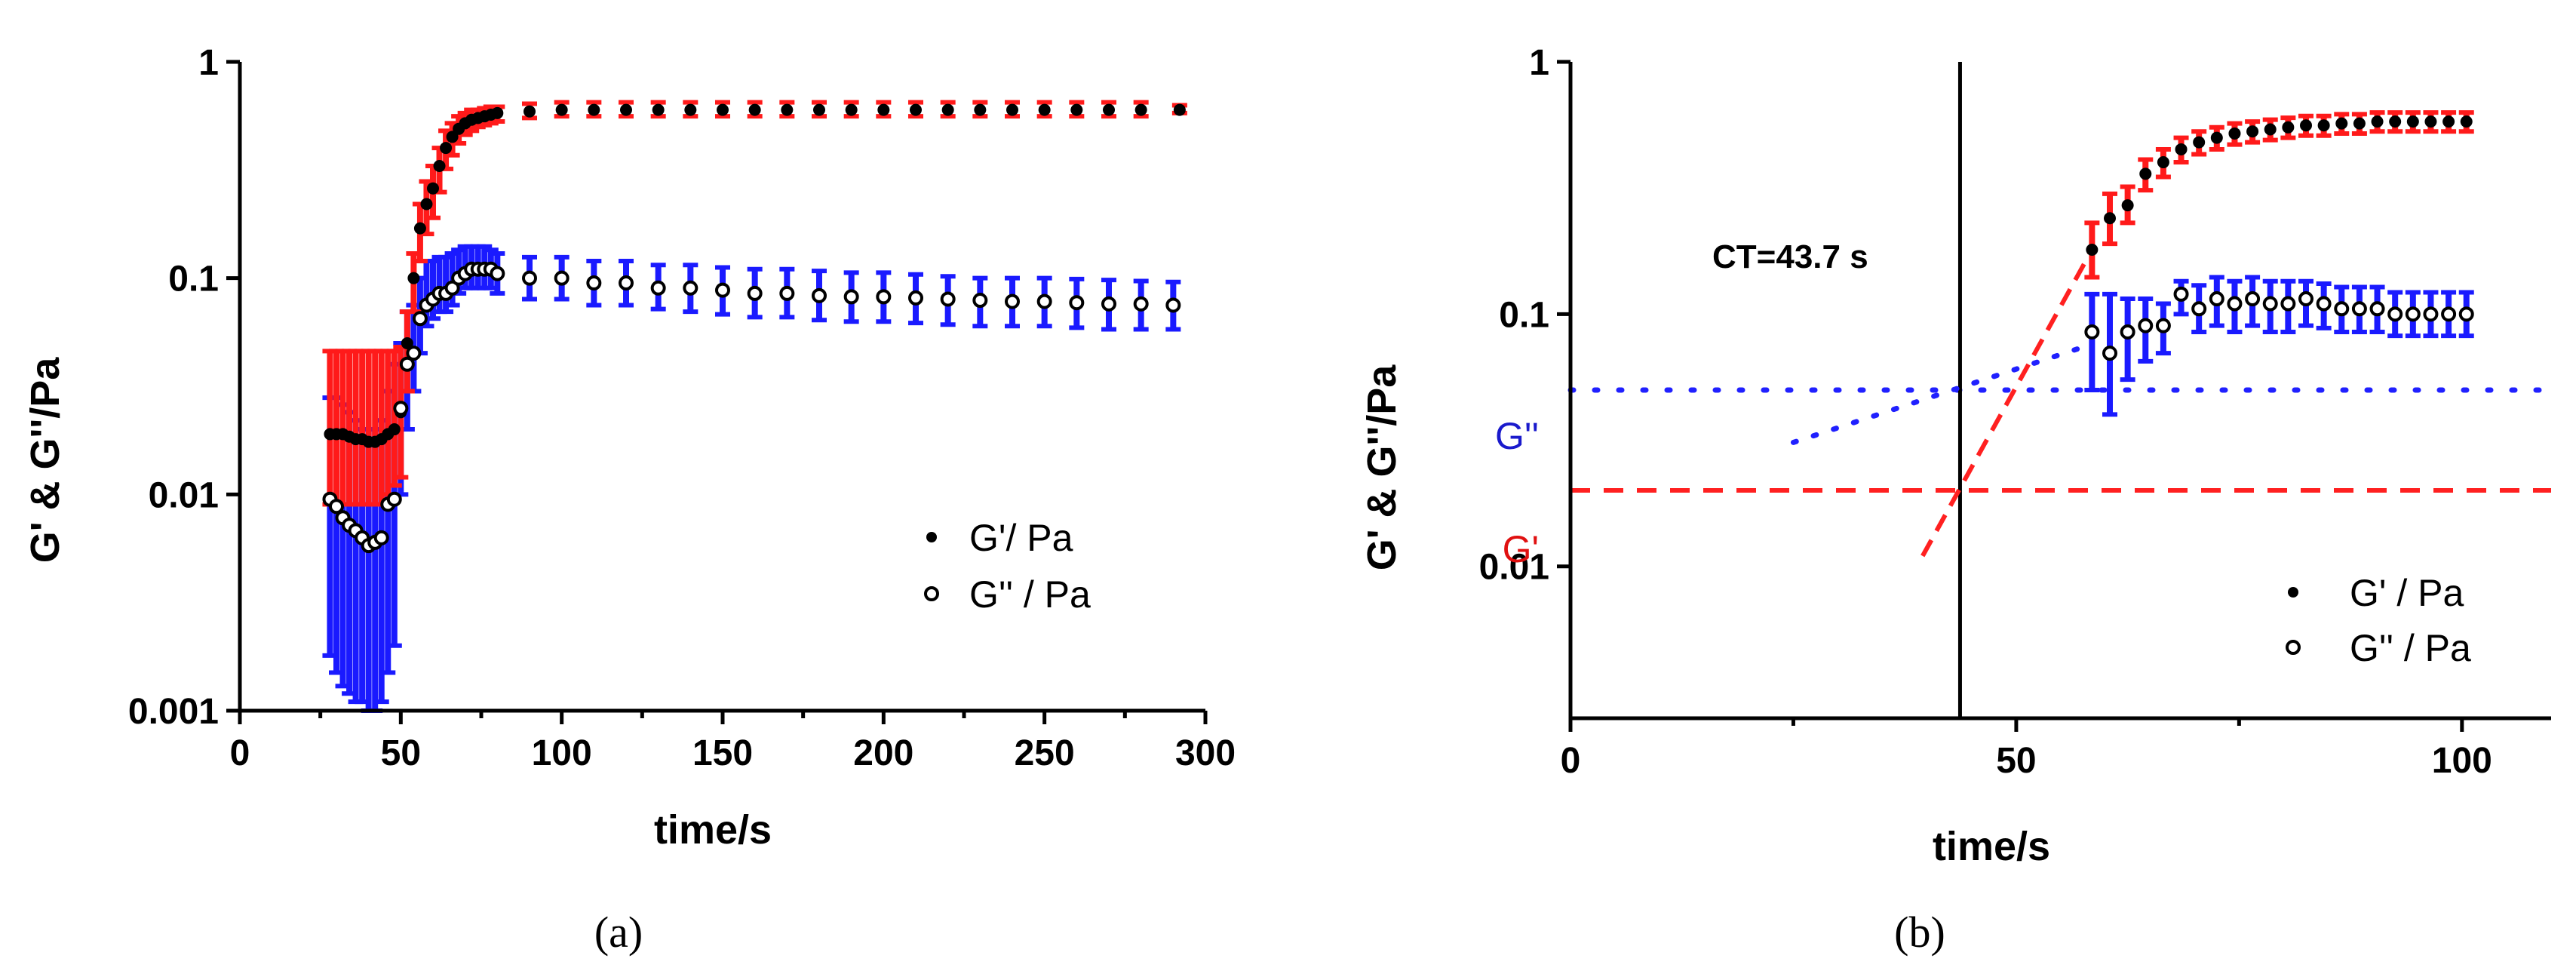  What do you see at coordinates (1571, 761) in the screenshot?
I see `b-x-tick-label: 0` at bounding box center [1571, 761].